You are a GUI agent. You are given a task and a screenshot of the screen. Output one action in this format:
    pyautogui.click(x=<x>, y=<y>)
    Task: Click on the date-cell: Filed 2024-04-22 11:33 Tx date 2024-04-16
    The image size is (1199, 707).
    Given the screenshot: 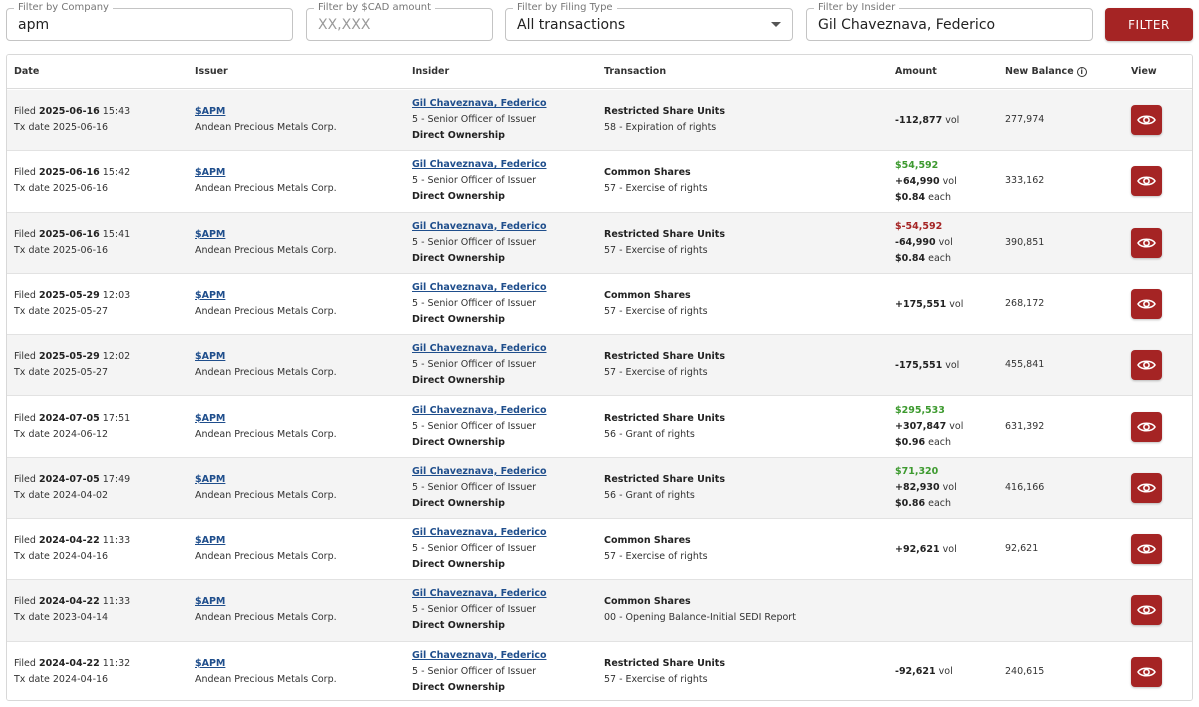 What is the action you would take?
    pyautogui.click(x=72, y=549)
    